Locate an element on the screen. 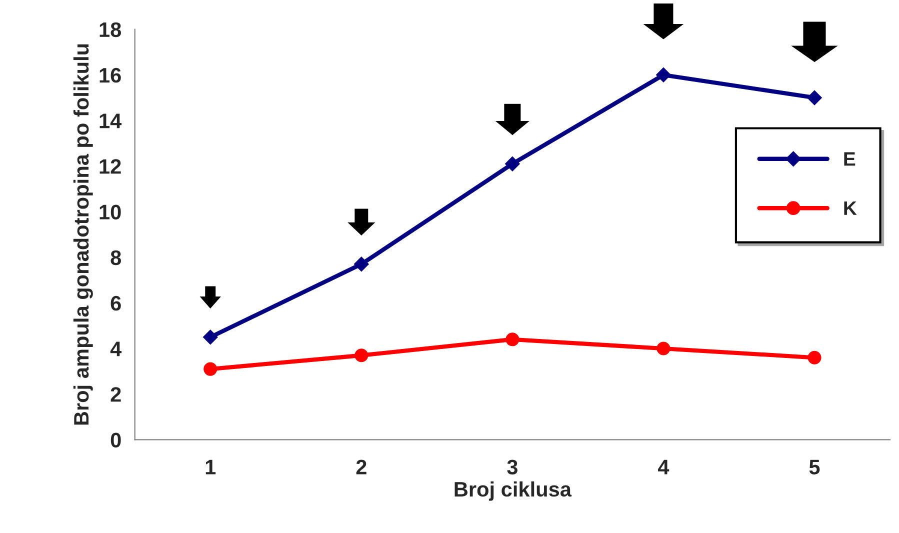 Image resolution: width=899 pixels, height=533 pixels. y-tick-label: 2 is located at coordinates (115, 394).